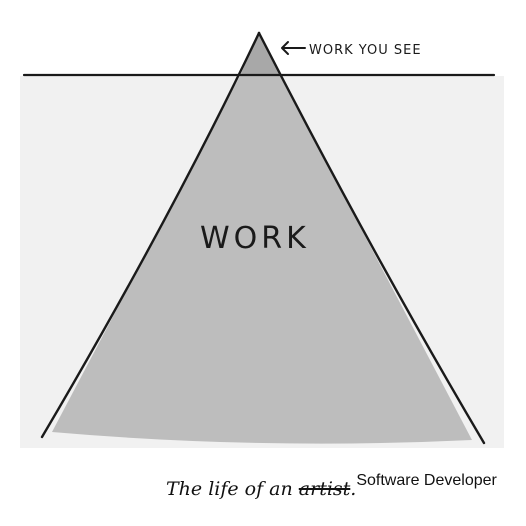 This screenshot has height=526, width=526. What do you see at coordinates (324, 489) in the screenshot?
I see `caption-struck-word: artist` at bounding box center [324, 489].